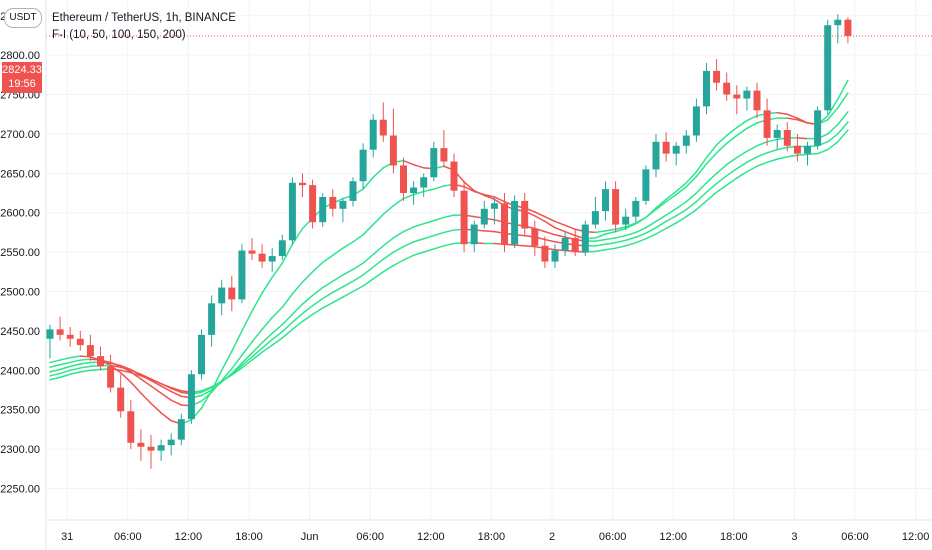 The width and height of the screenshot is (932, 550). What do you see at coordinates (144, 18) in the screenshot?
I see `symbol-title: Ethereum / TetherUS, 1h, BINANCE` at bounding box center [144, 18].